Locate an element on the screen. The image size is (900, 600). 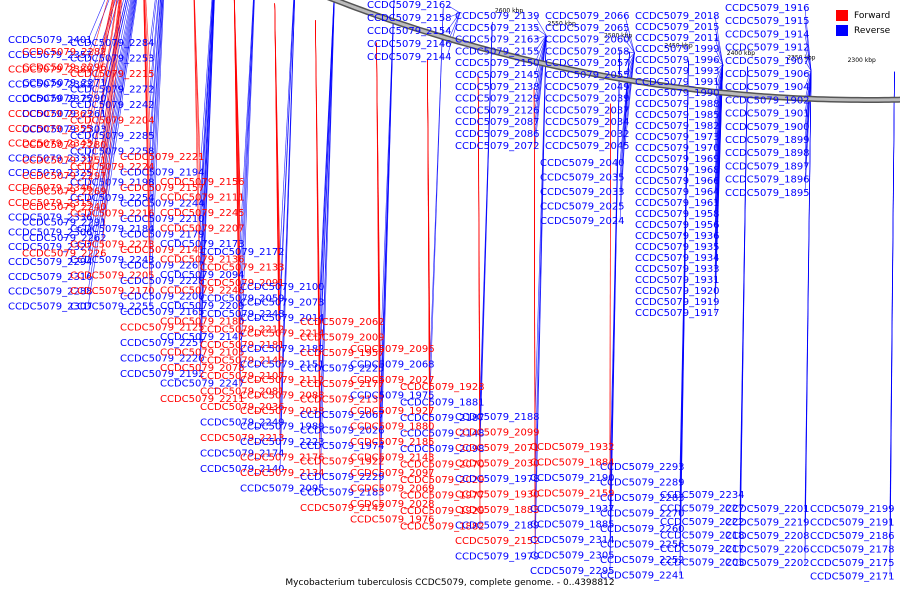
gene-label: CCDC5079_2035 is located at coordinates (582, 178).